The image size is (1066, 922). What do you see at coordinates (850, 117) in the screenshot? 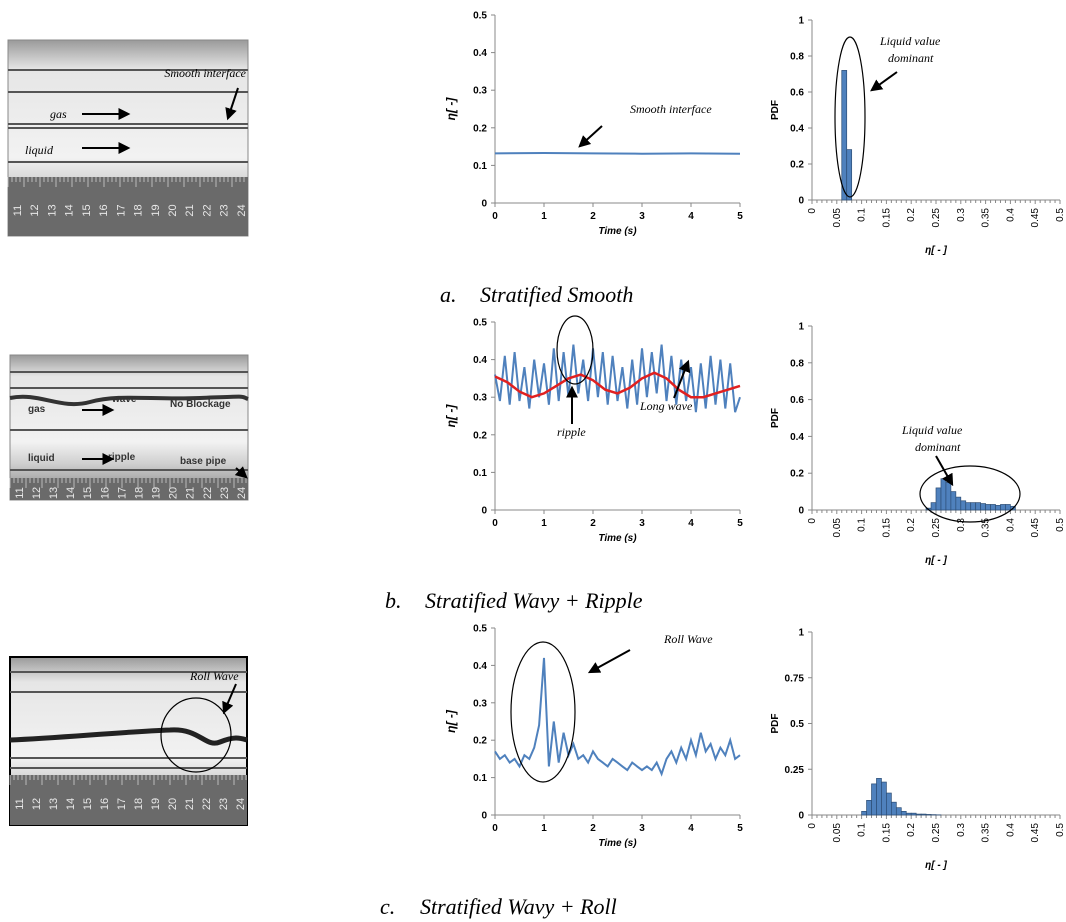
I see `annotation-ellipse` at bounding box center [850, 117].